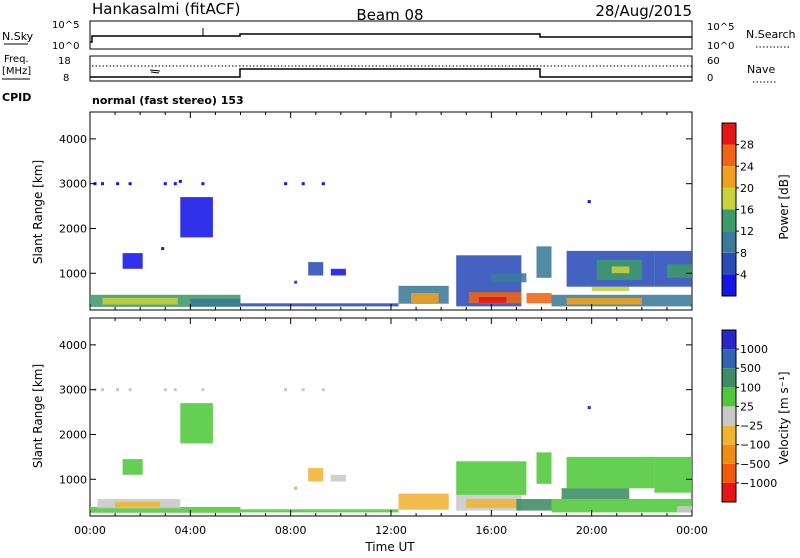 The width and height of the screenshot is (800, 558). Describe the element at coordinates (761, 69) in the screenshot. I see `nave-label: Nave` at that location.